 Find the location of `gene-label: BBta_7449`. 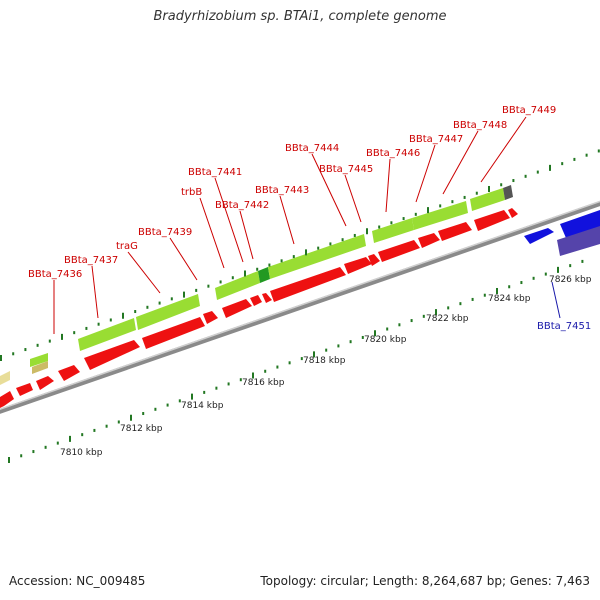

gene-label: BBta_7449 is located at coordinates (529, 110).